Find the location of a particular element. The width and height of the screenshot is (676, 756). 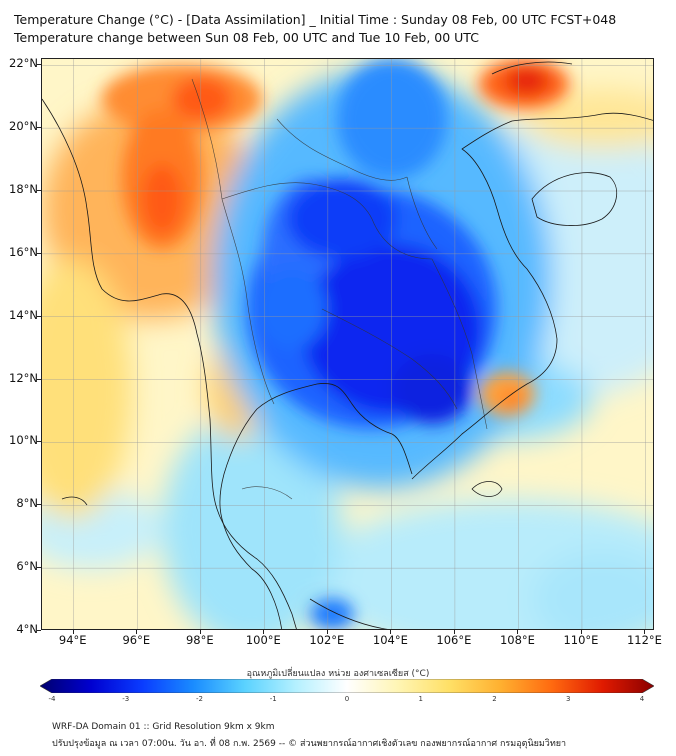

longitude-tick-label: 112°E is located at coordinates (644, 640).